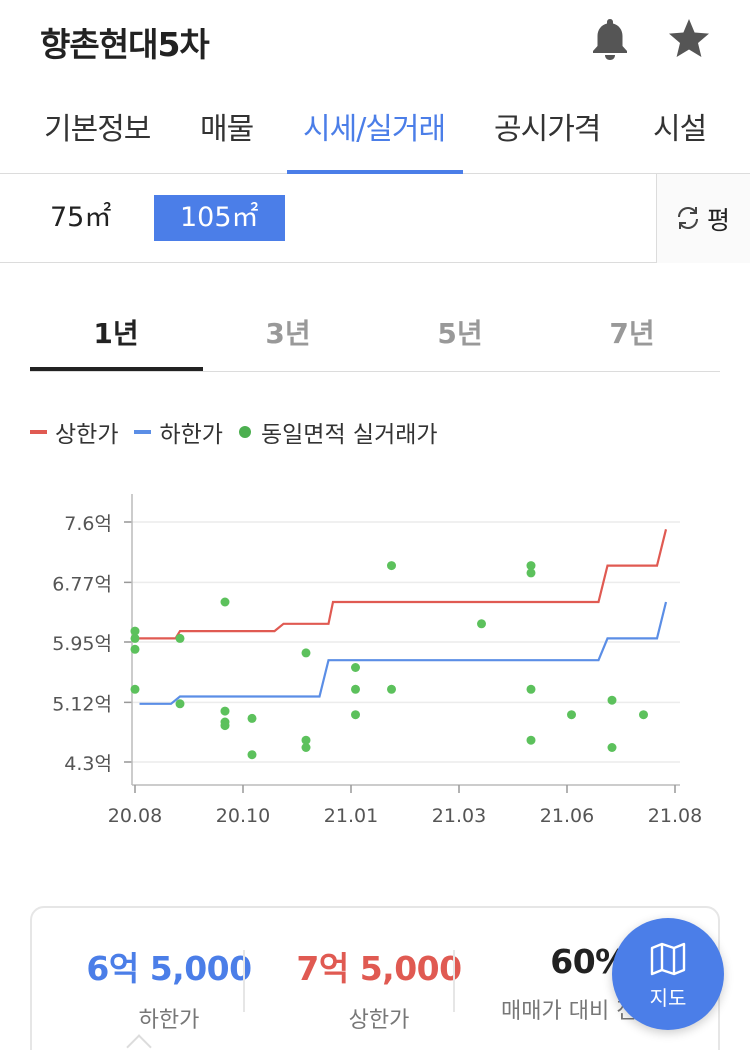  What do you see at coordinates (38, 432) in the screenshot?
I see `legend-upper-swatch` at bounding box center [38, 432].